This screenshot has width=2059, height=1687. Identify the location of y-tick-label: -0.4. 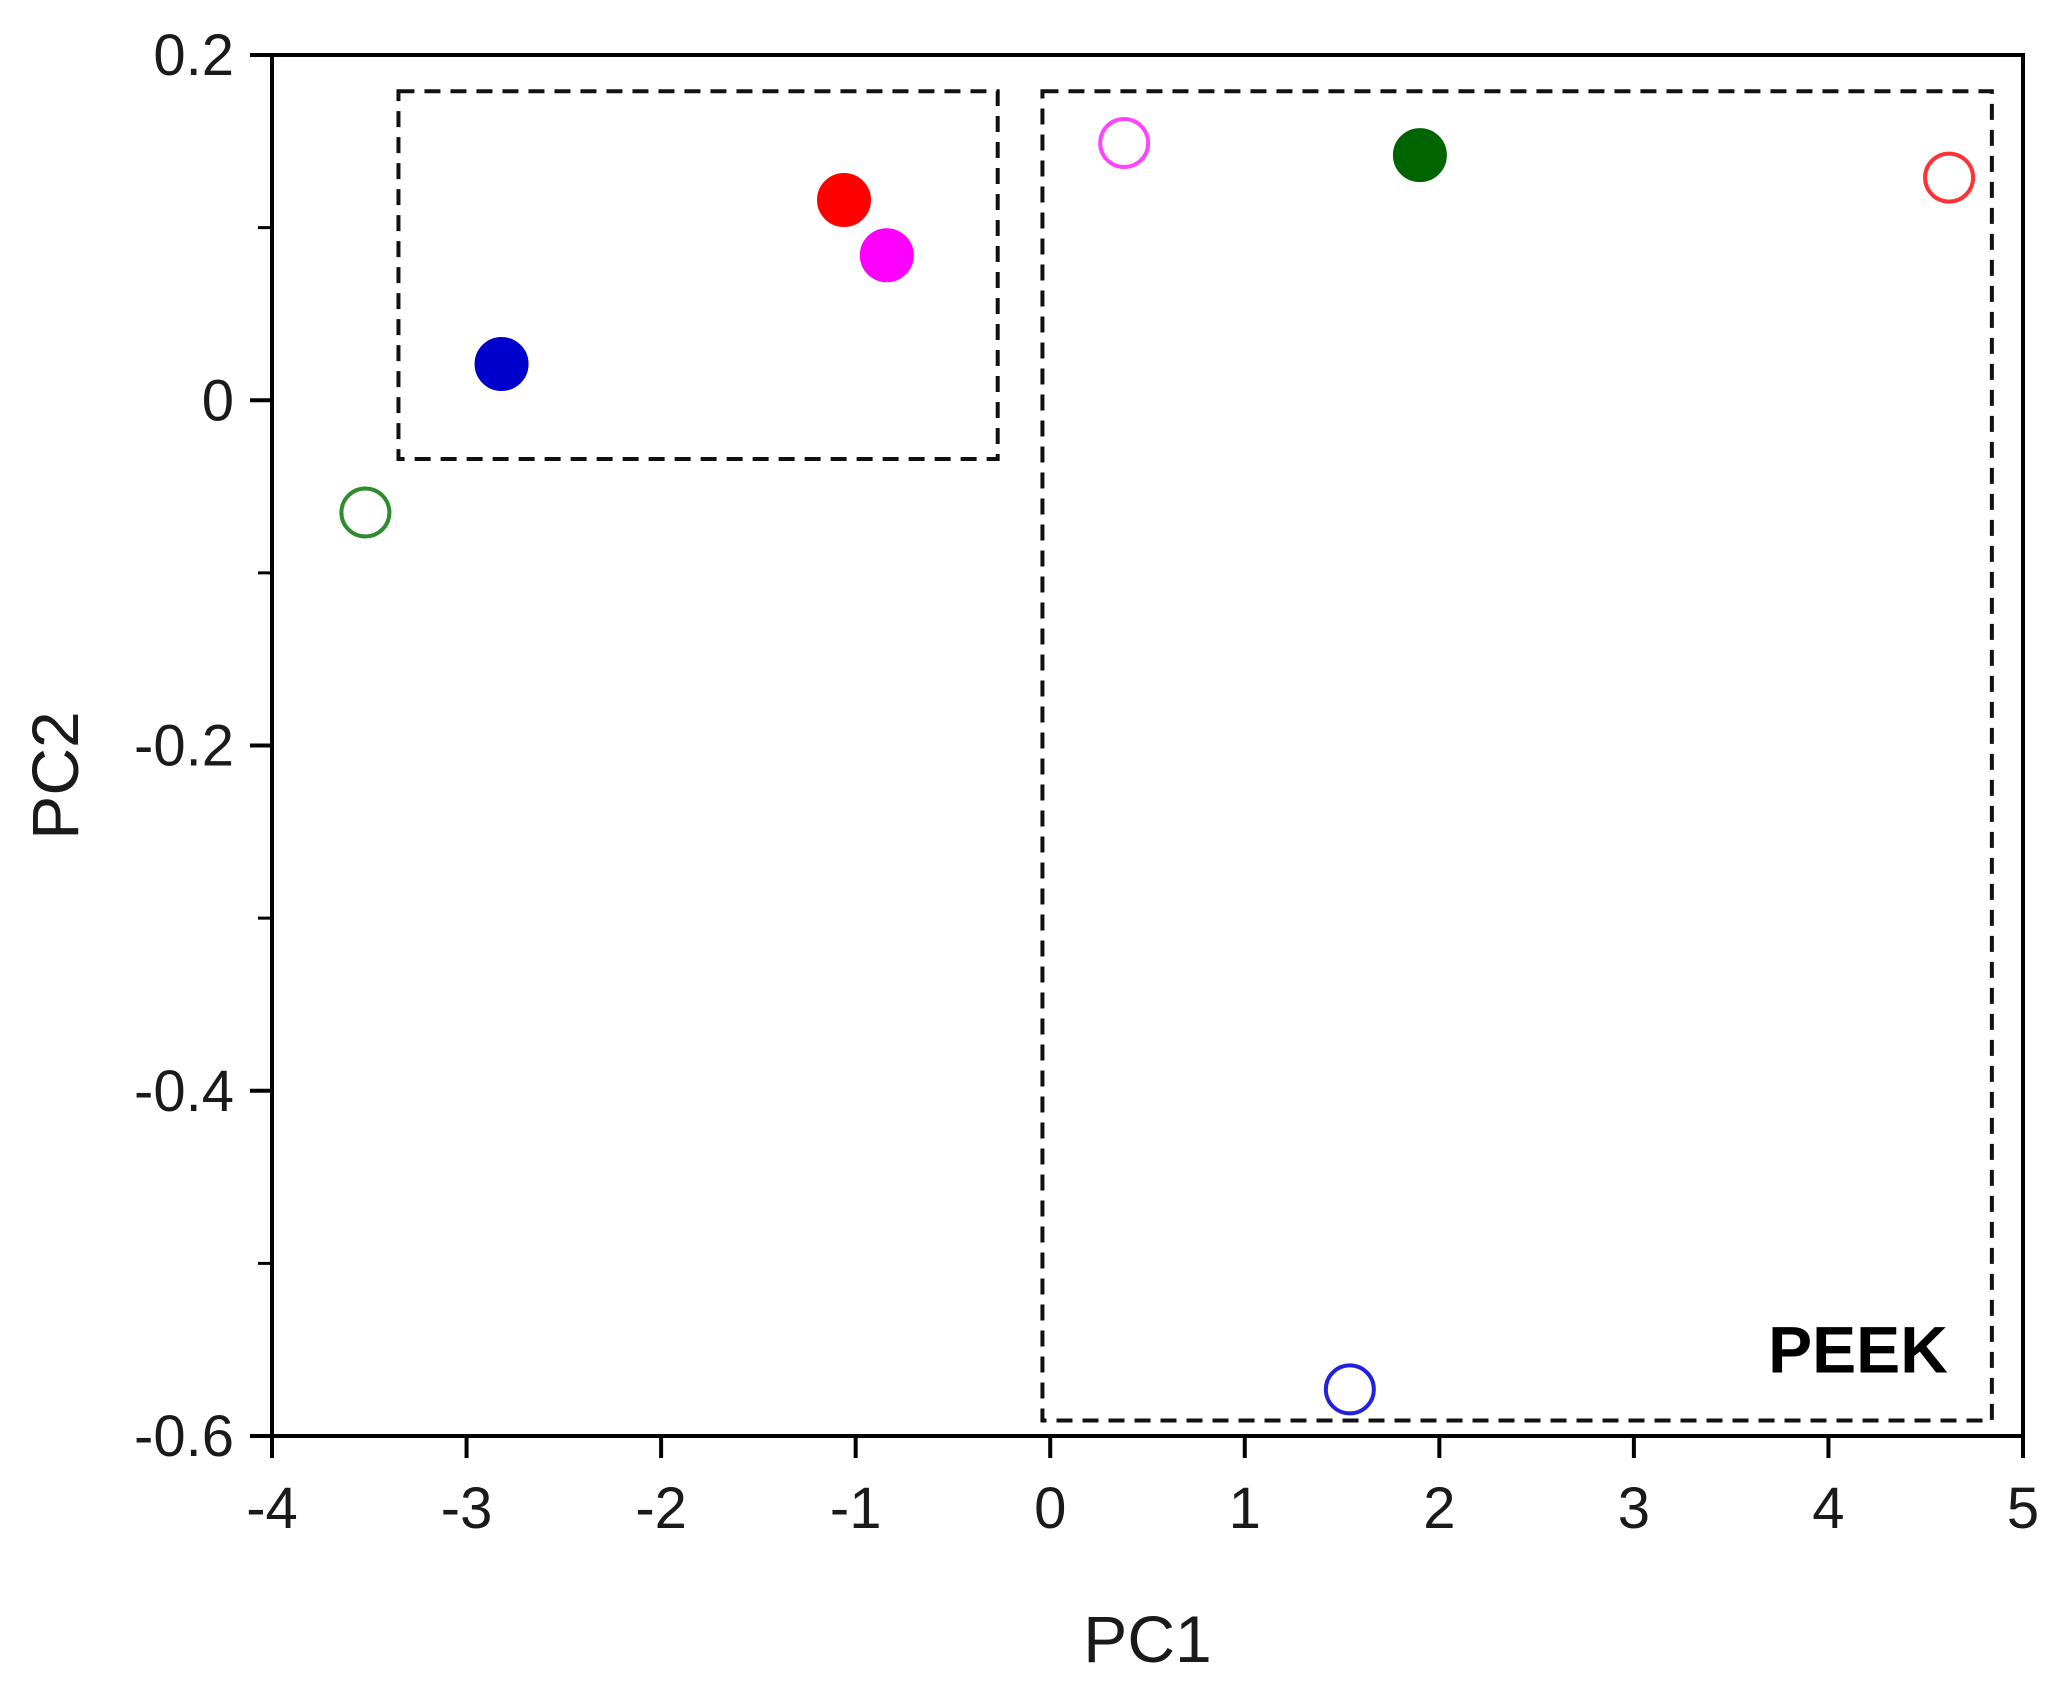
(184, 1091).